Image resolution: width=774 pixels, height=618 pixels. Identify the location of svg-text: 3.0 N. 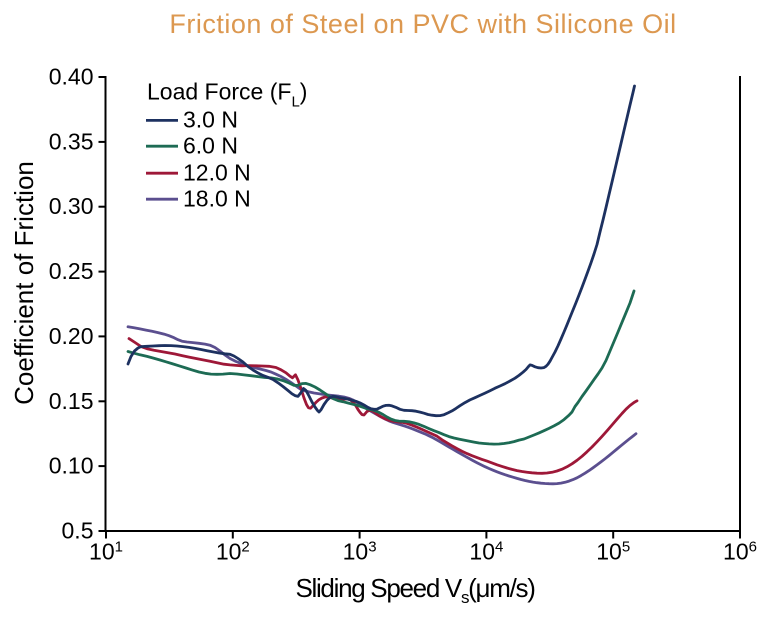
(210, 120).